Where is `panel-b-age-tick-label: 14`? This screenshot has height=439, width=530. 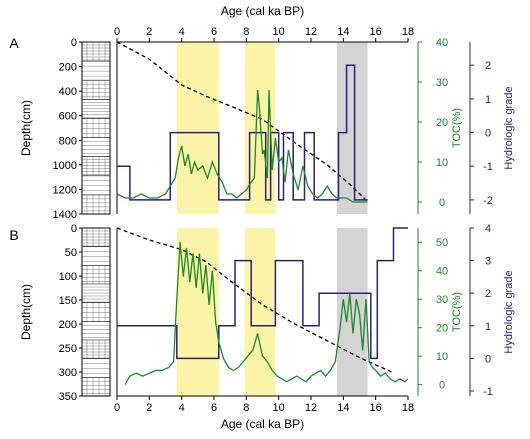
panel-b-age-tick-label: 14 is located at coordinates (343, 408).